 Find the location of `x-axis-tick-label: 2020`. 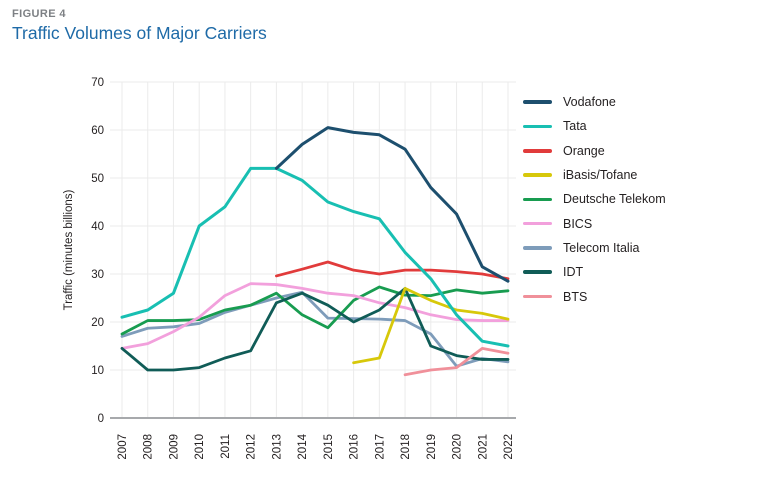

x-axis-tick-label: 2020 is located at coordinates (458, 447).